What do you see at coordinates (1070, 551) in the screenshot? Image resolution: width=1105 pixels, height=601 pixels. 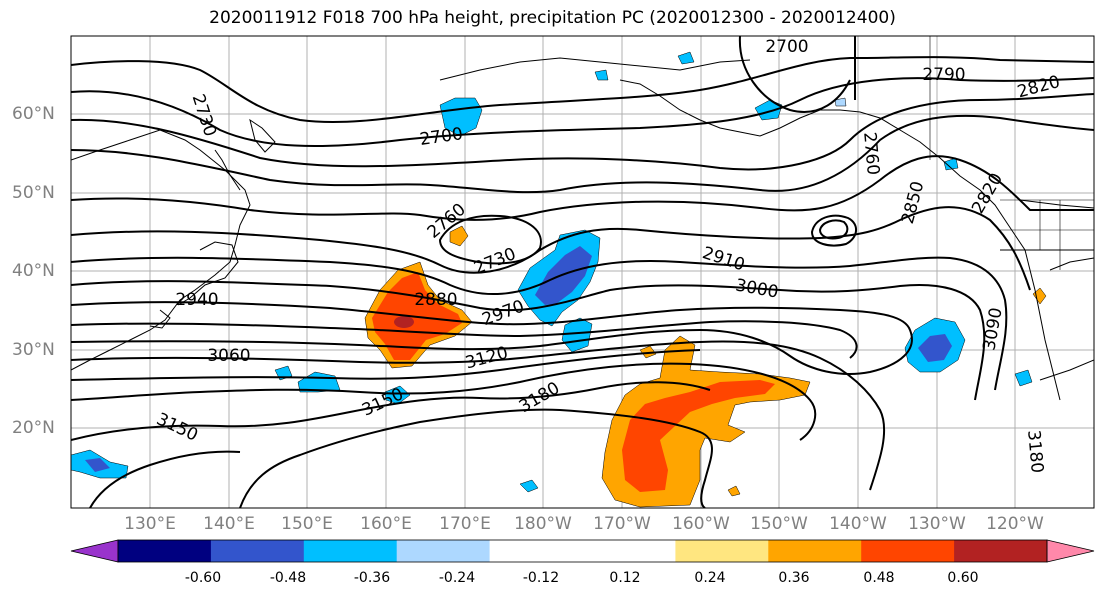 I see `colorbar-extend-high` at bounding box center [1070, 551].